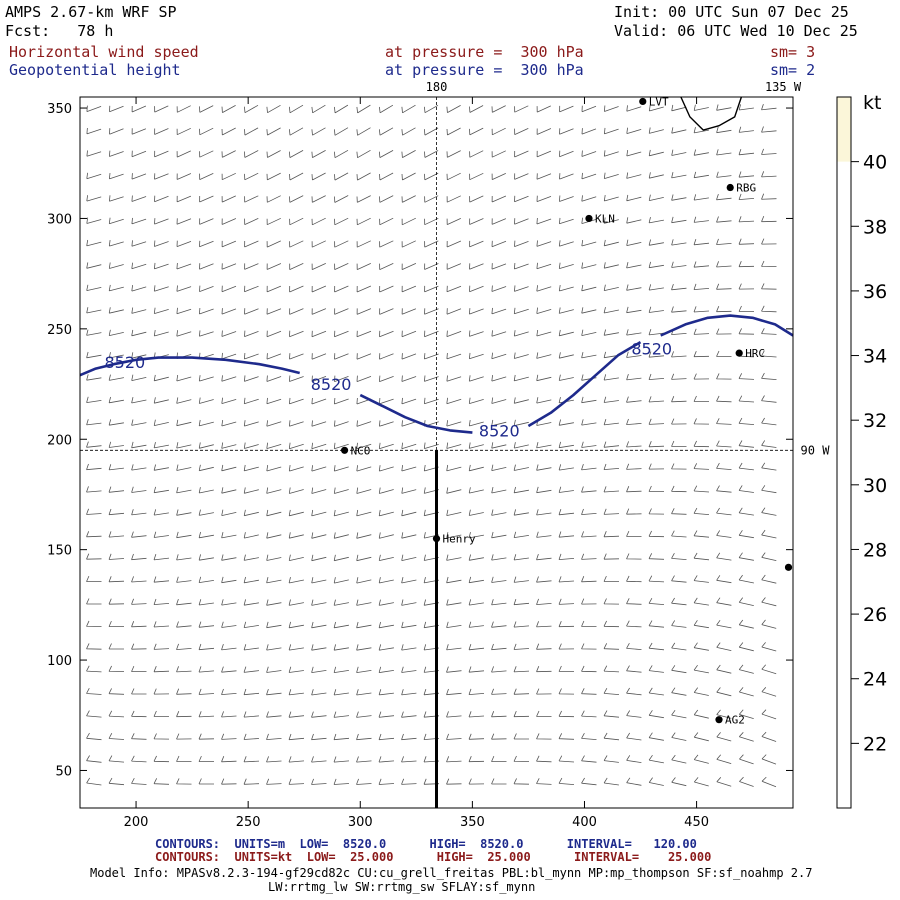  Describe the element at coordinates (816, 450) in the screenshot. I see `parallel-90w-label: 90 W` at that location.